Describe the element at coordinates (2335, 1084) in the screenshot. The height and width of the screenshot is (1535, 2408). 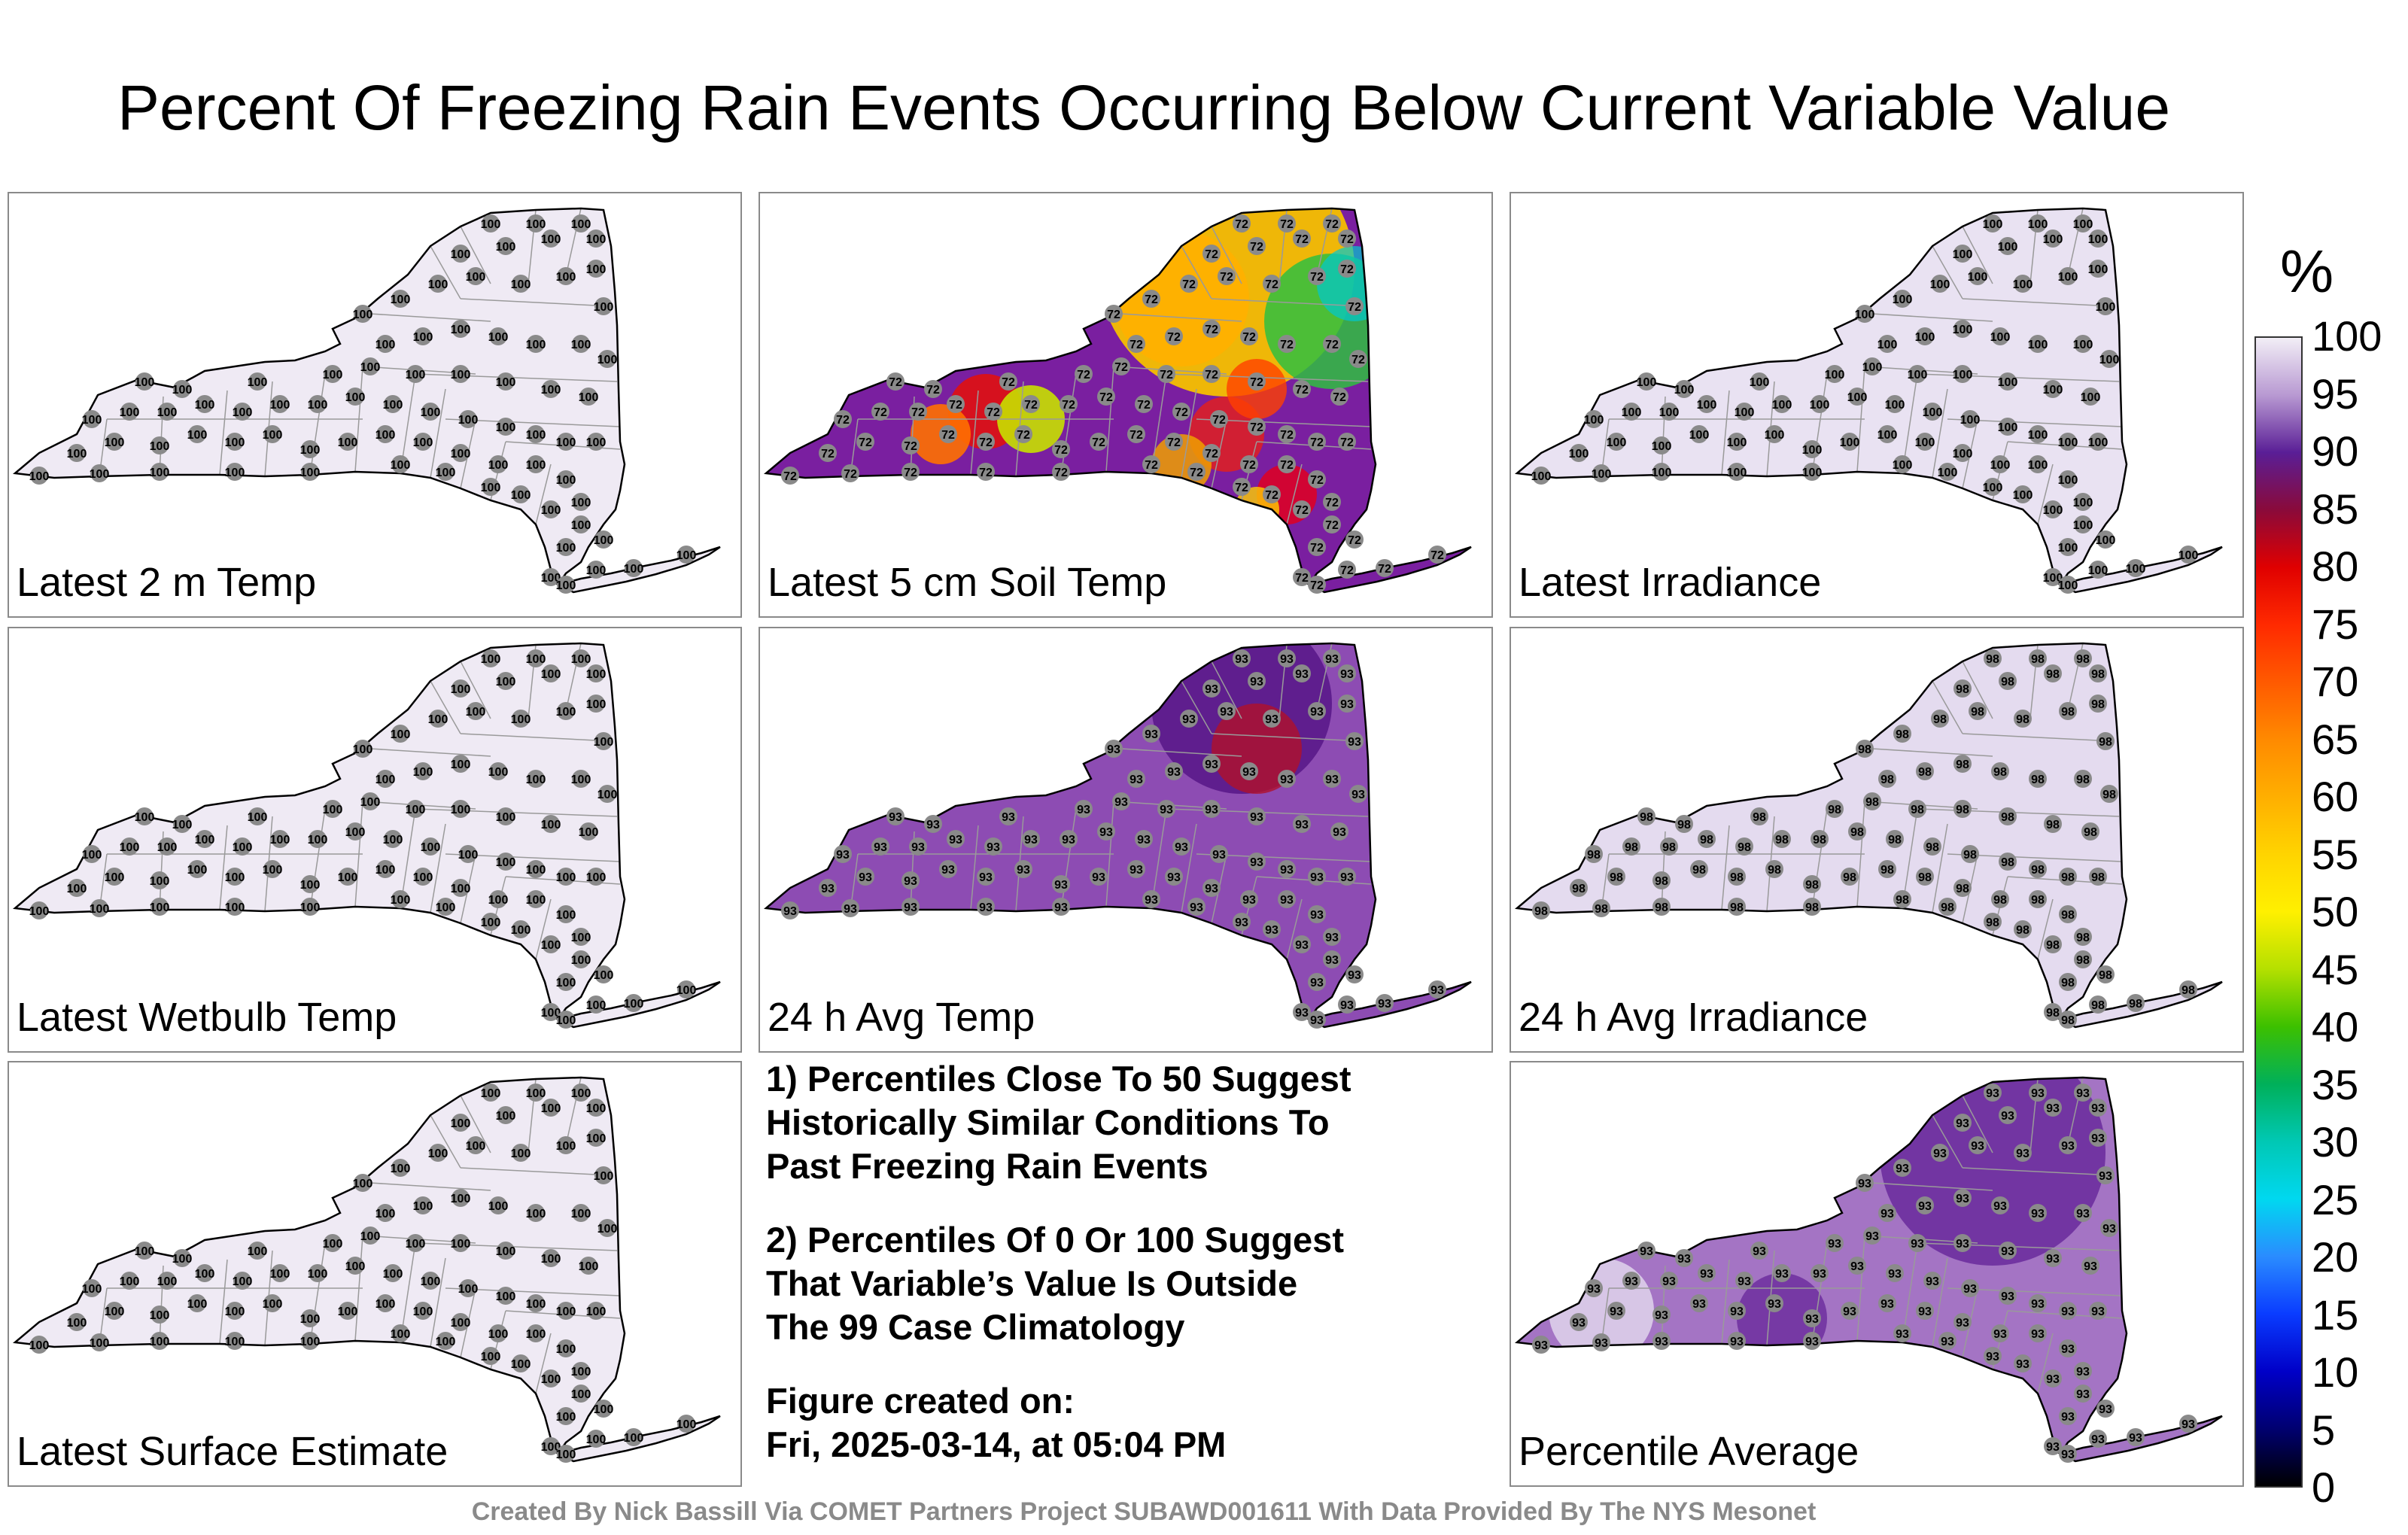
I see `colorbar-tick-label: 35` at that location.